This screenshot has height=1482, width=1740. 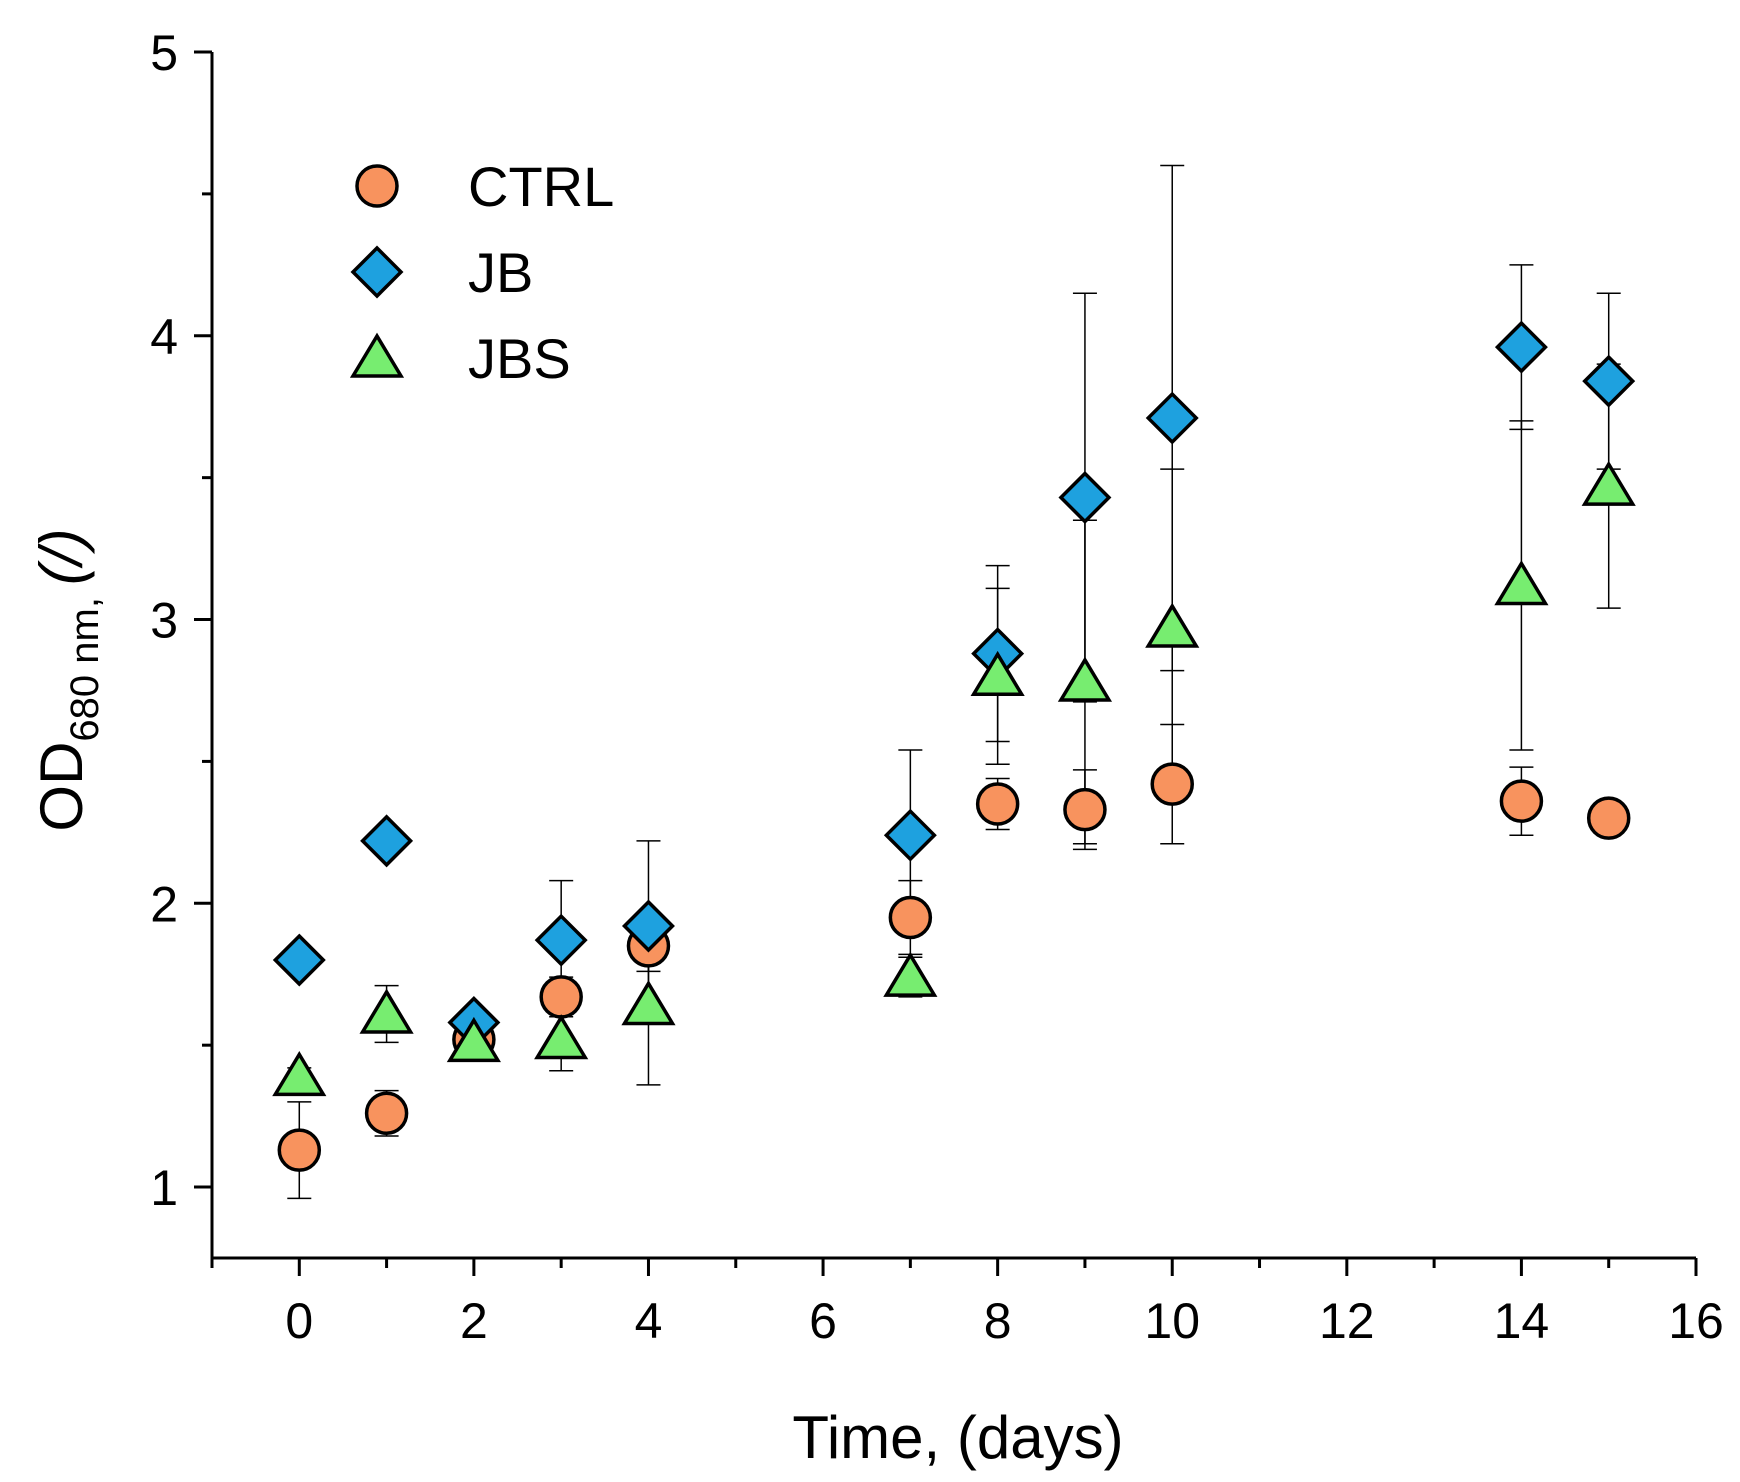 What do you see at coordinates (377, 186) in the screenshot?
I see `legend-marker-ctrl` at bounding box center [377, 186].